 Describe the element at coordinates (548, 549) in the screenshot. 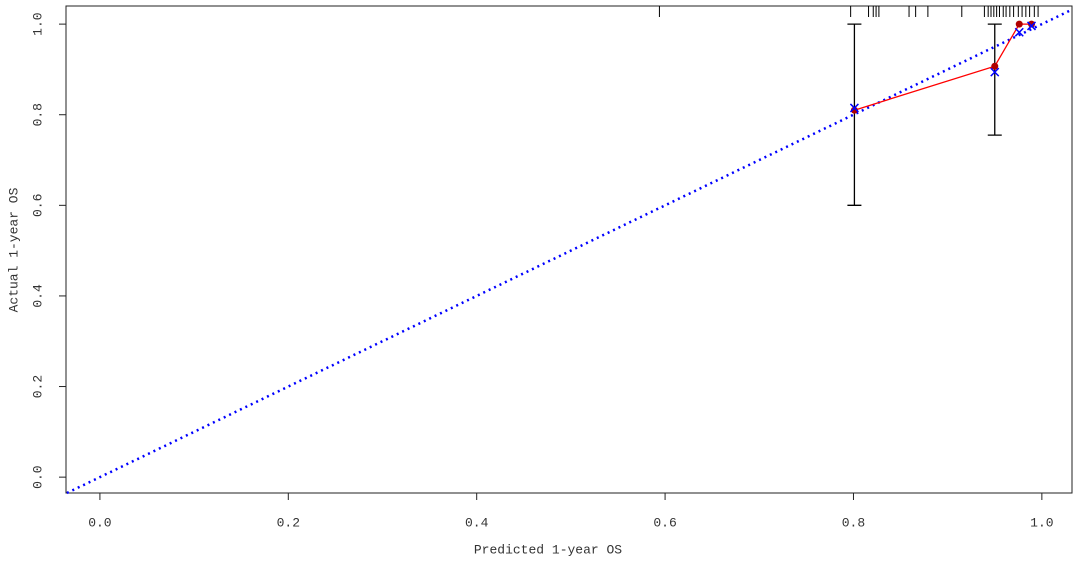

I see `x-axis-label: Predicted 1-year OS` at that location.